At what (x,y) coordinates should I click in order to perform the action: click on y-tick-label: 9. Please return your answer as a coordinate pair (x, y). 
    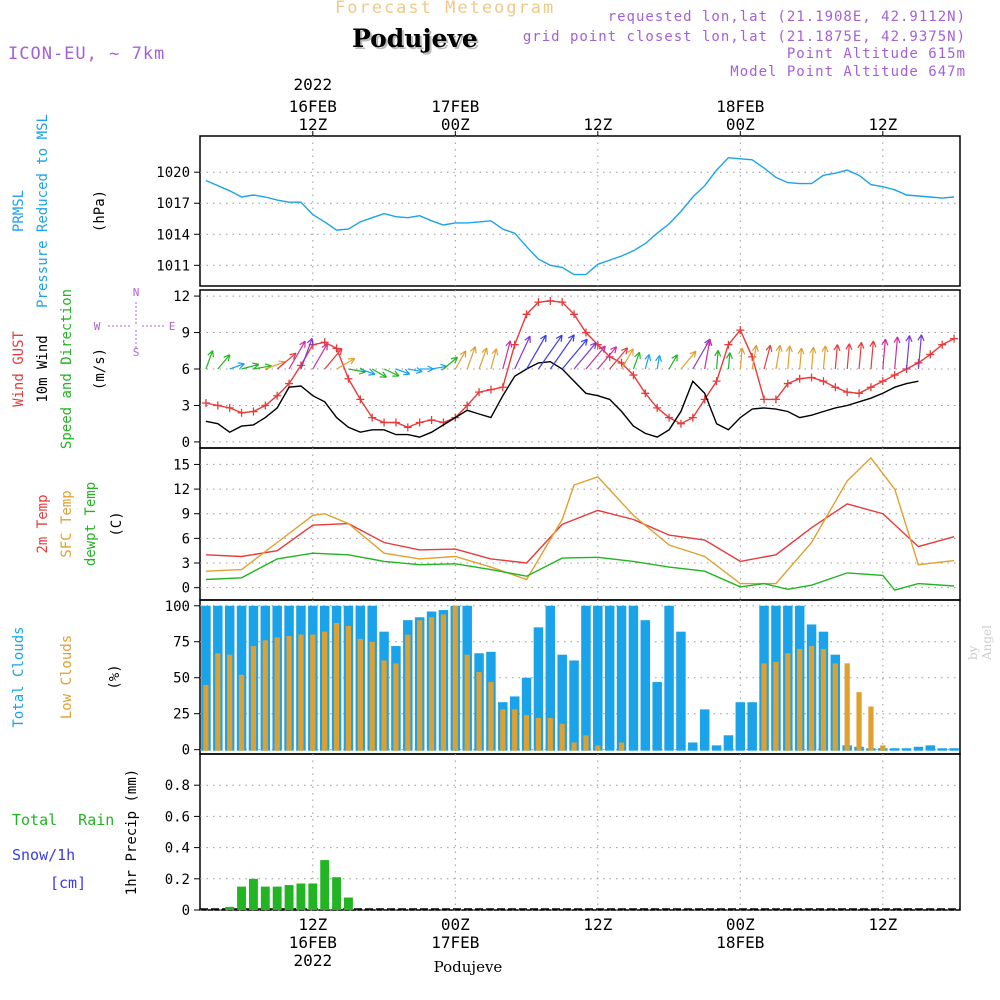
    Looking at the image, I should click on (186, 334).